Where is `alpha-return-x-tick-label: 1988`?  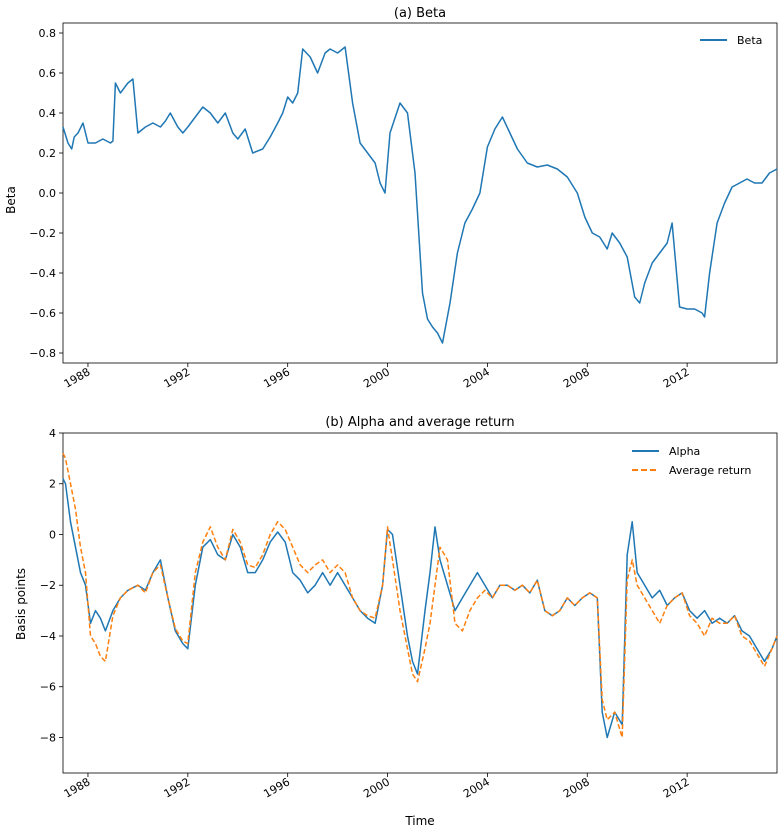 alpha-return-x-tick-label: 1988 is located at coordinates (77, 787).